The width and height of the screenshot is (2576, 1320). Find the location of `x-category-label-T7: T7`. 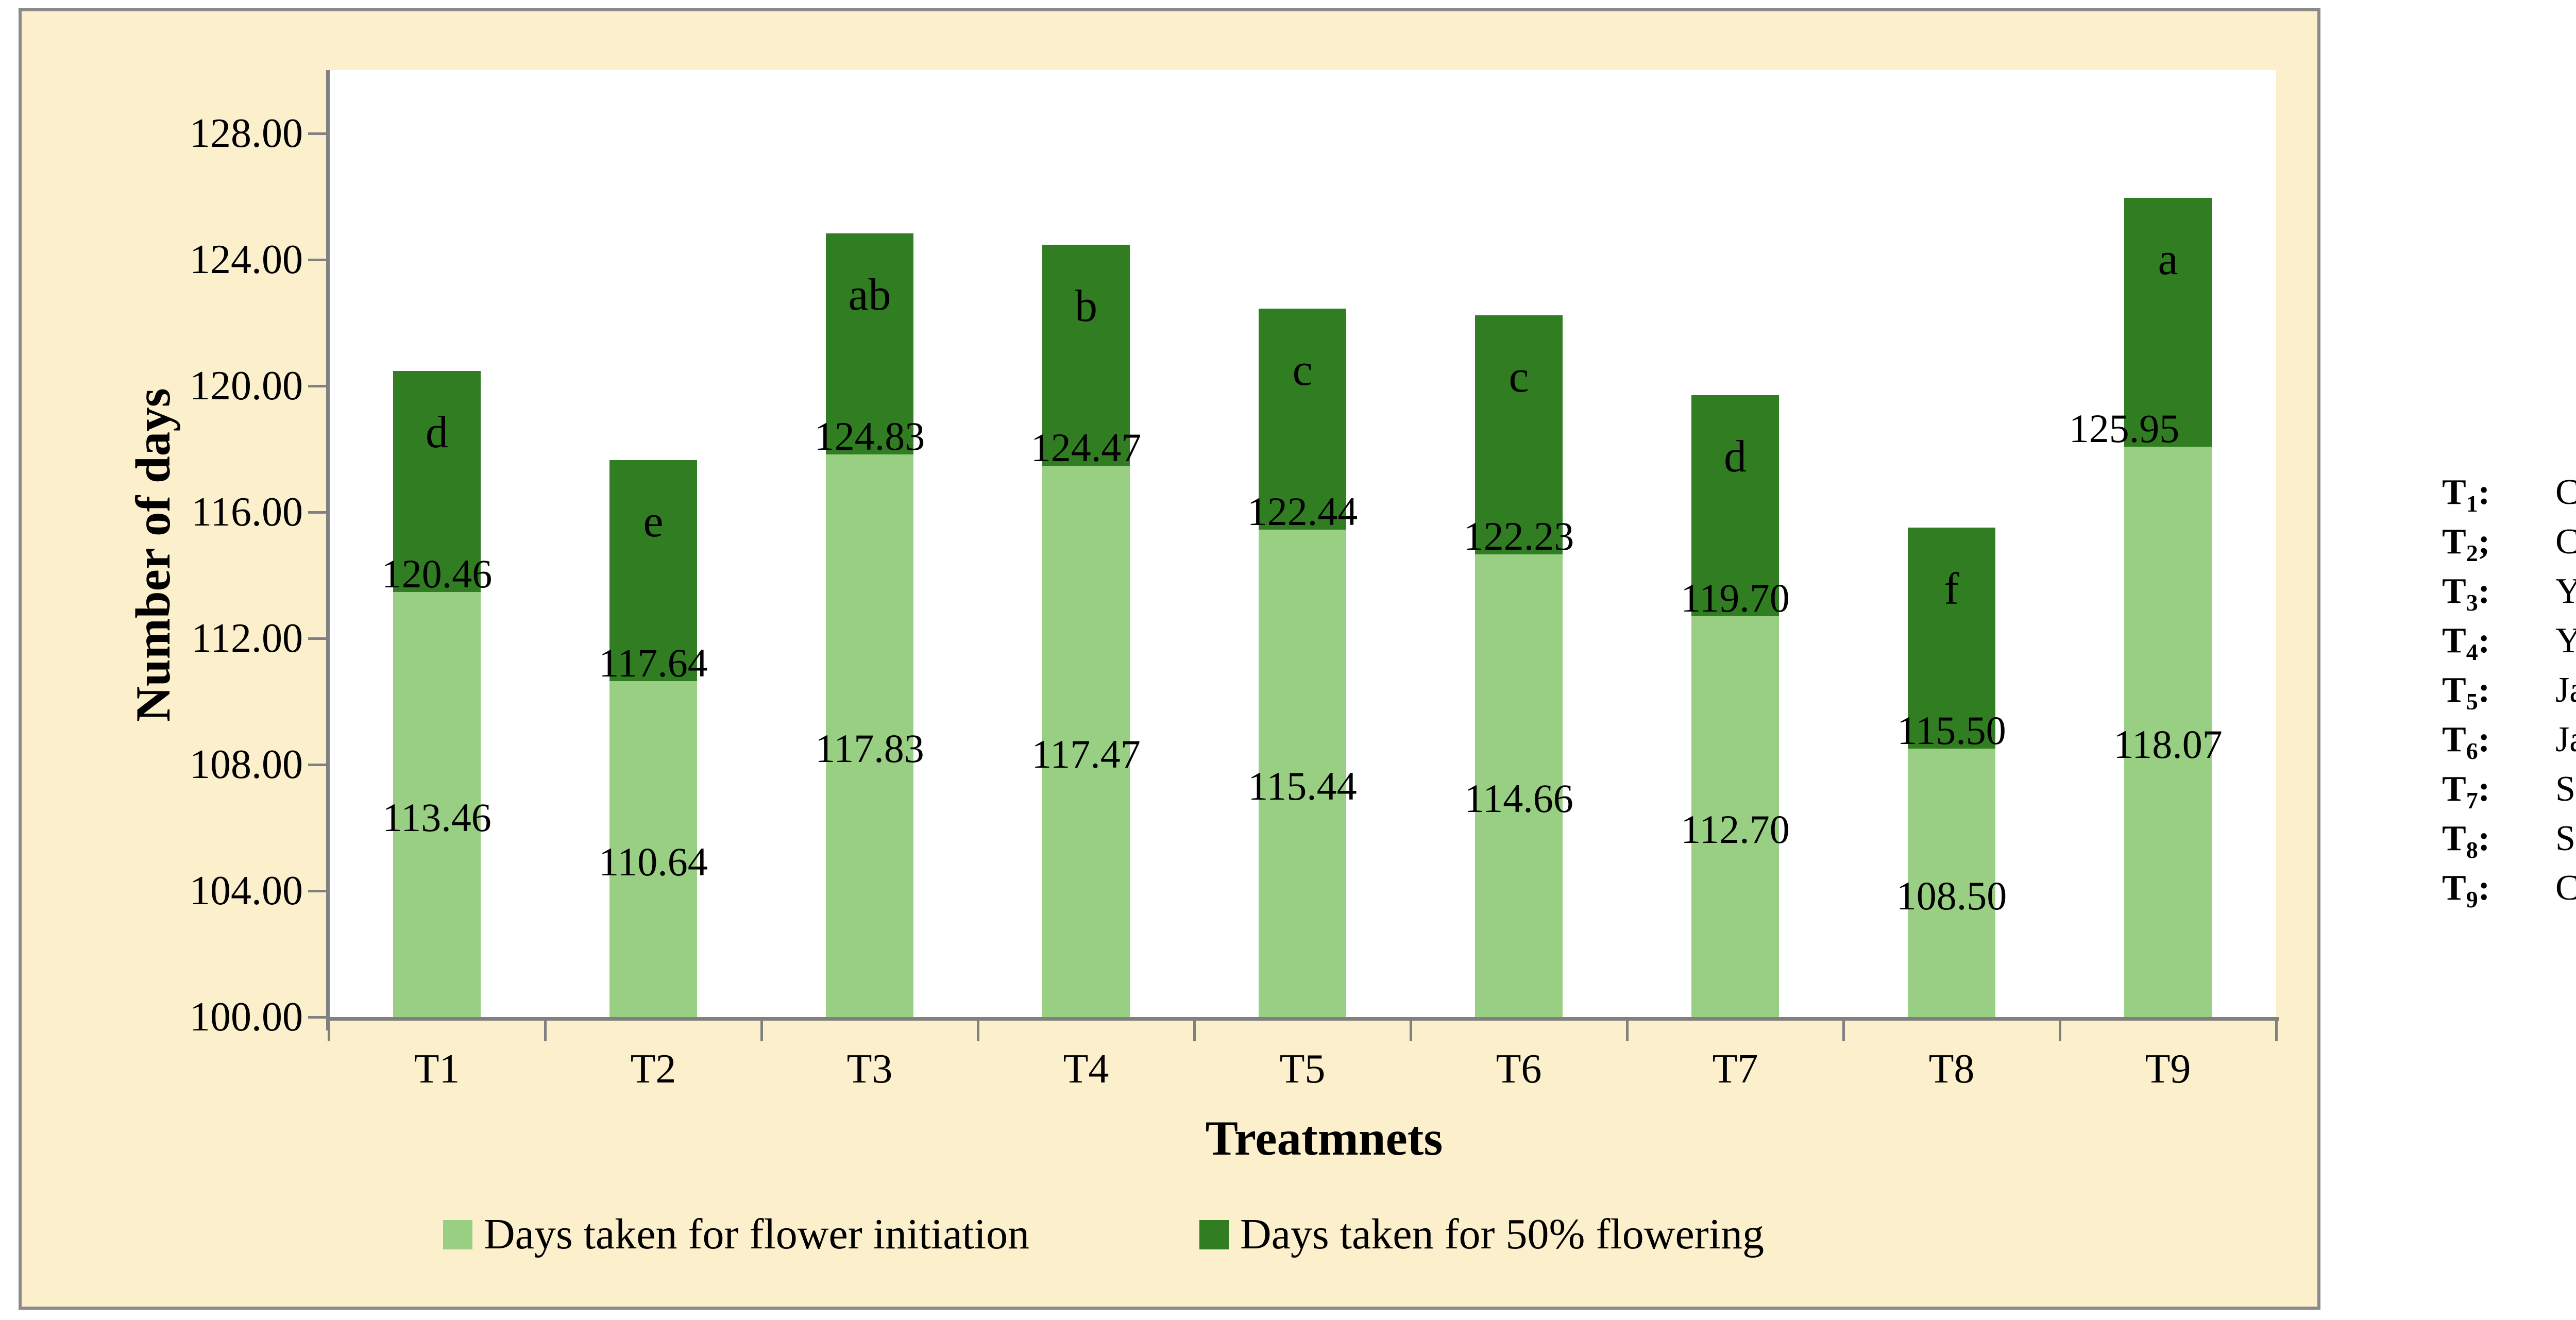

x-category-label-T7: T7 is located at coordinates (1735, 1069).